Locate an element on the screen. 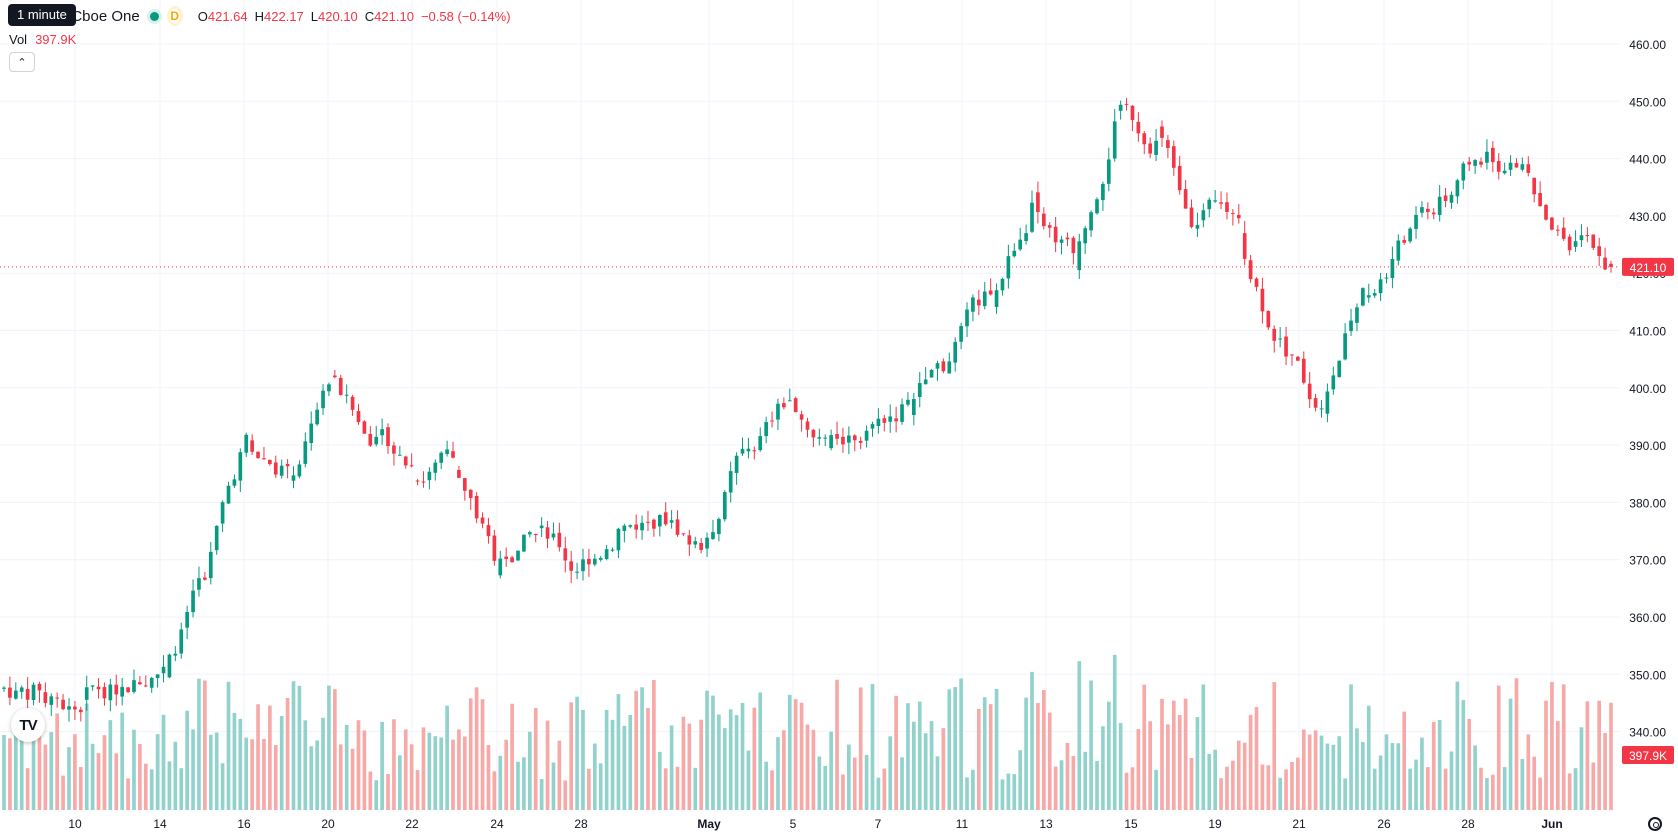  y-tick-label: 360.00 is located at coordinates (1647, 618).